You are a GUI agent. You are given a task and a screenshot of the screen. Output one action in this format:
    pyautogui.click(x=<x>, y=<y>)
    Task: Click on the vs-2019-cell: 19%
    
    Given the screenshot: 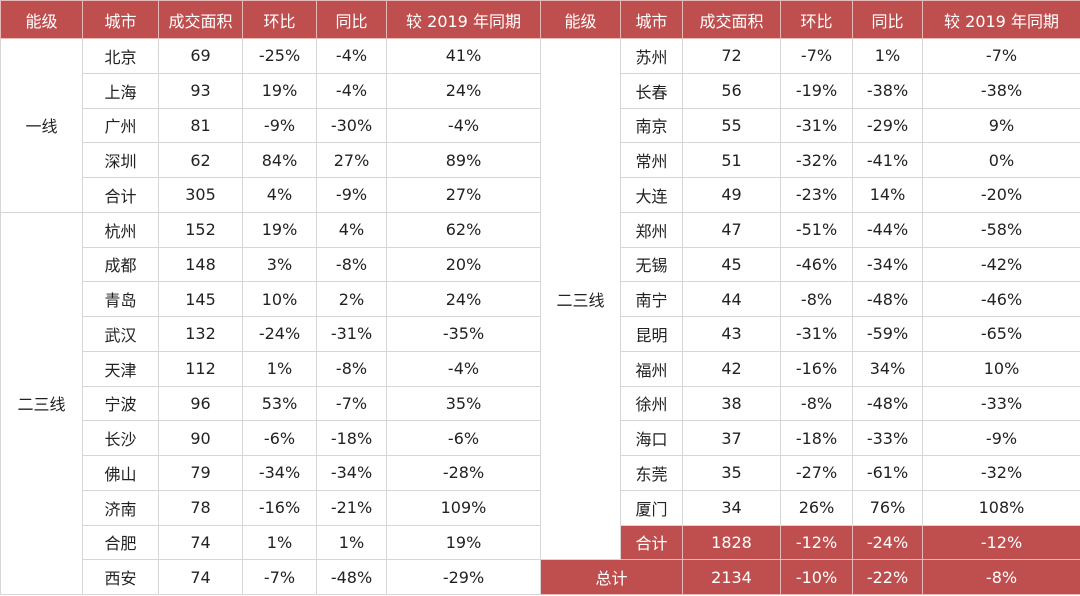 What is the action you would take?
    pyautogui.click(x=463, y=542)
    